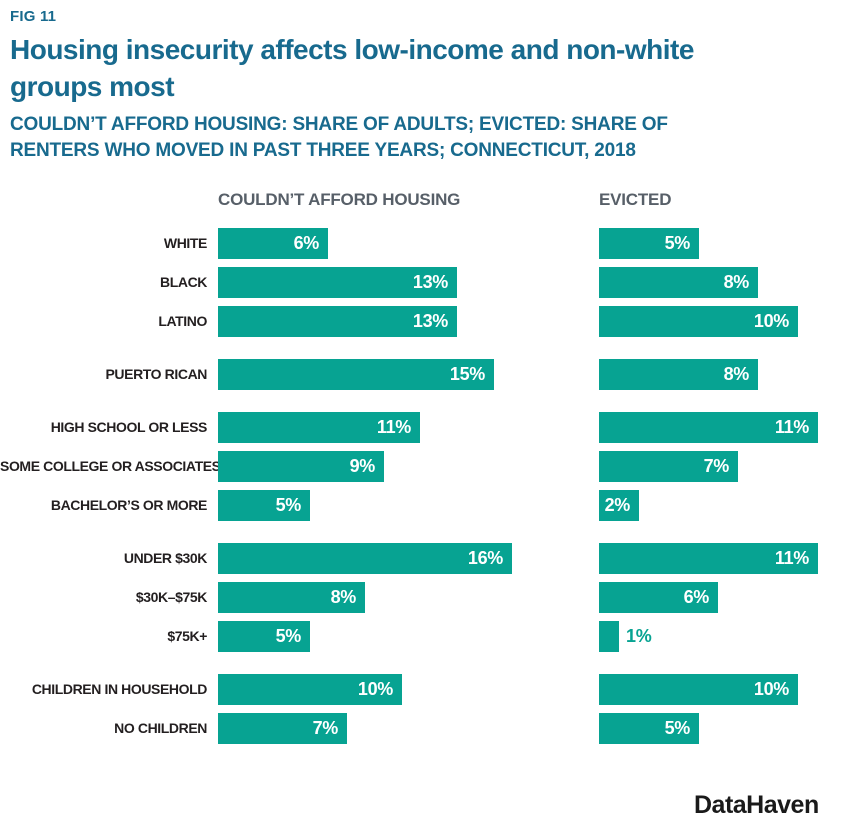  I want to click on panel-couldnt-afford-housing: 16%, so click(408, 558).